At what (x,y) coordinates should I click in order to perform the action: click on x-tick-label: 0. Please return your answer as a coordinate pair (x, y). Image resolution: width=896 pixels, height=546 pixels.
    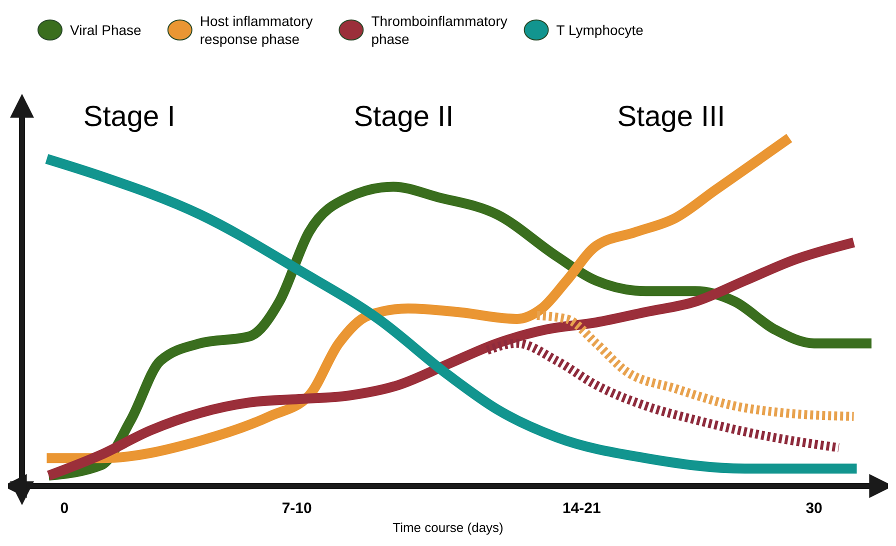
    Looking at the image, I should click on (64, 508).